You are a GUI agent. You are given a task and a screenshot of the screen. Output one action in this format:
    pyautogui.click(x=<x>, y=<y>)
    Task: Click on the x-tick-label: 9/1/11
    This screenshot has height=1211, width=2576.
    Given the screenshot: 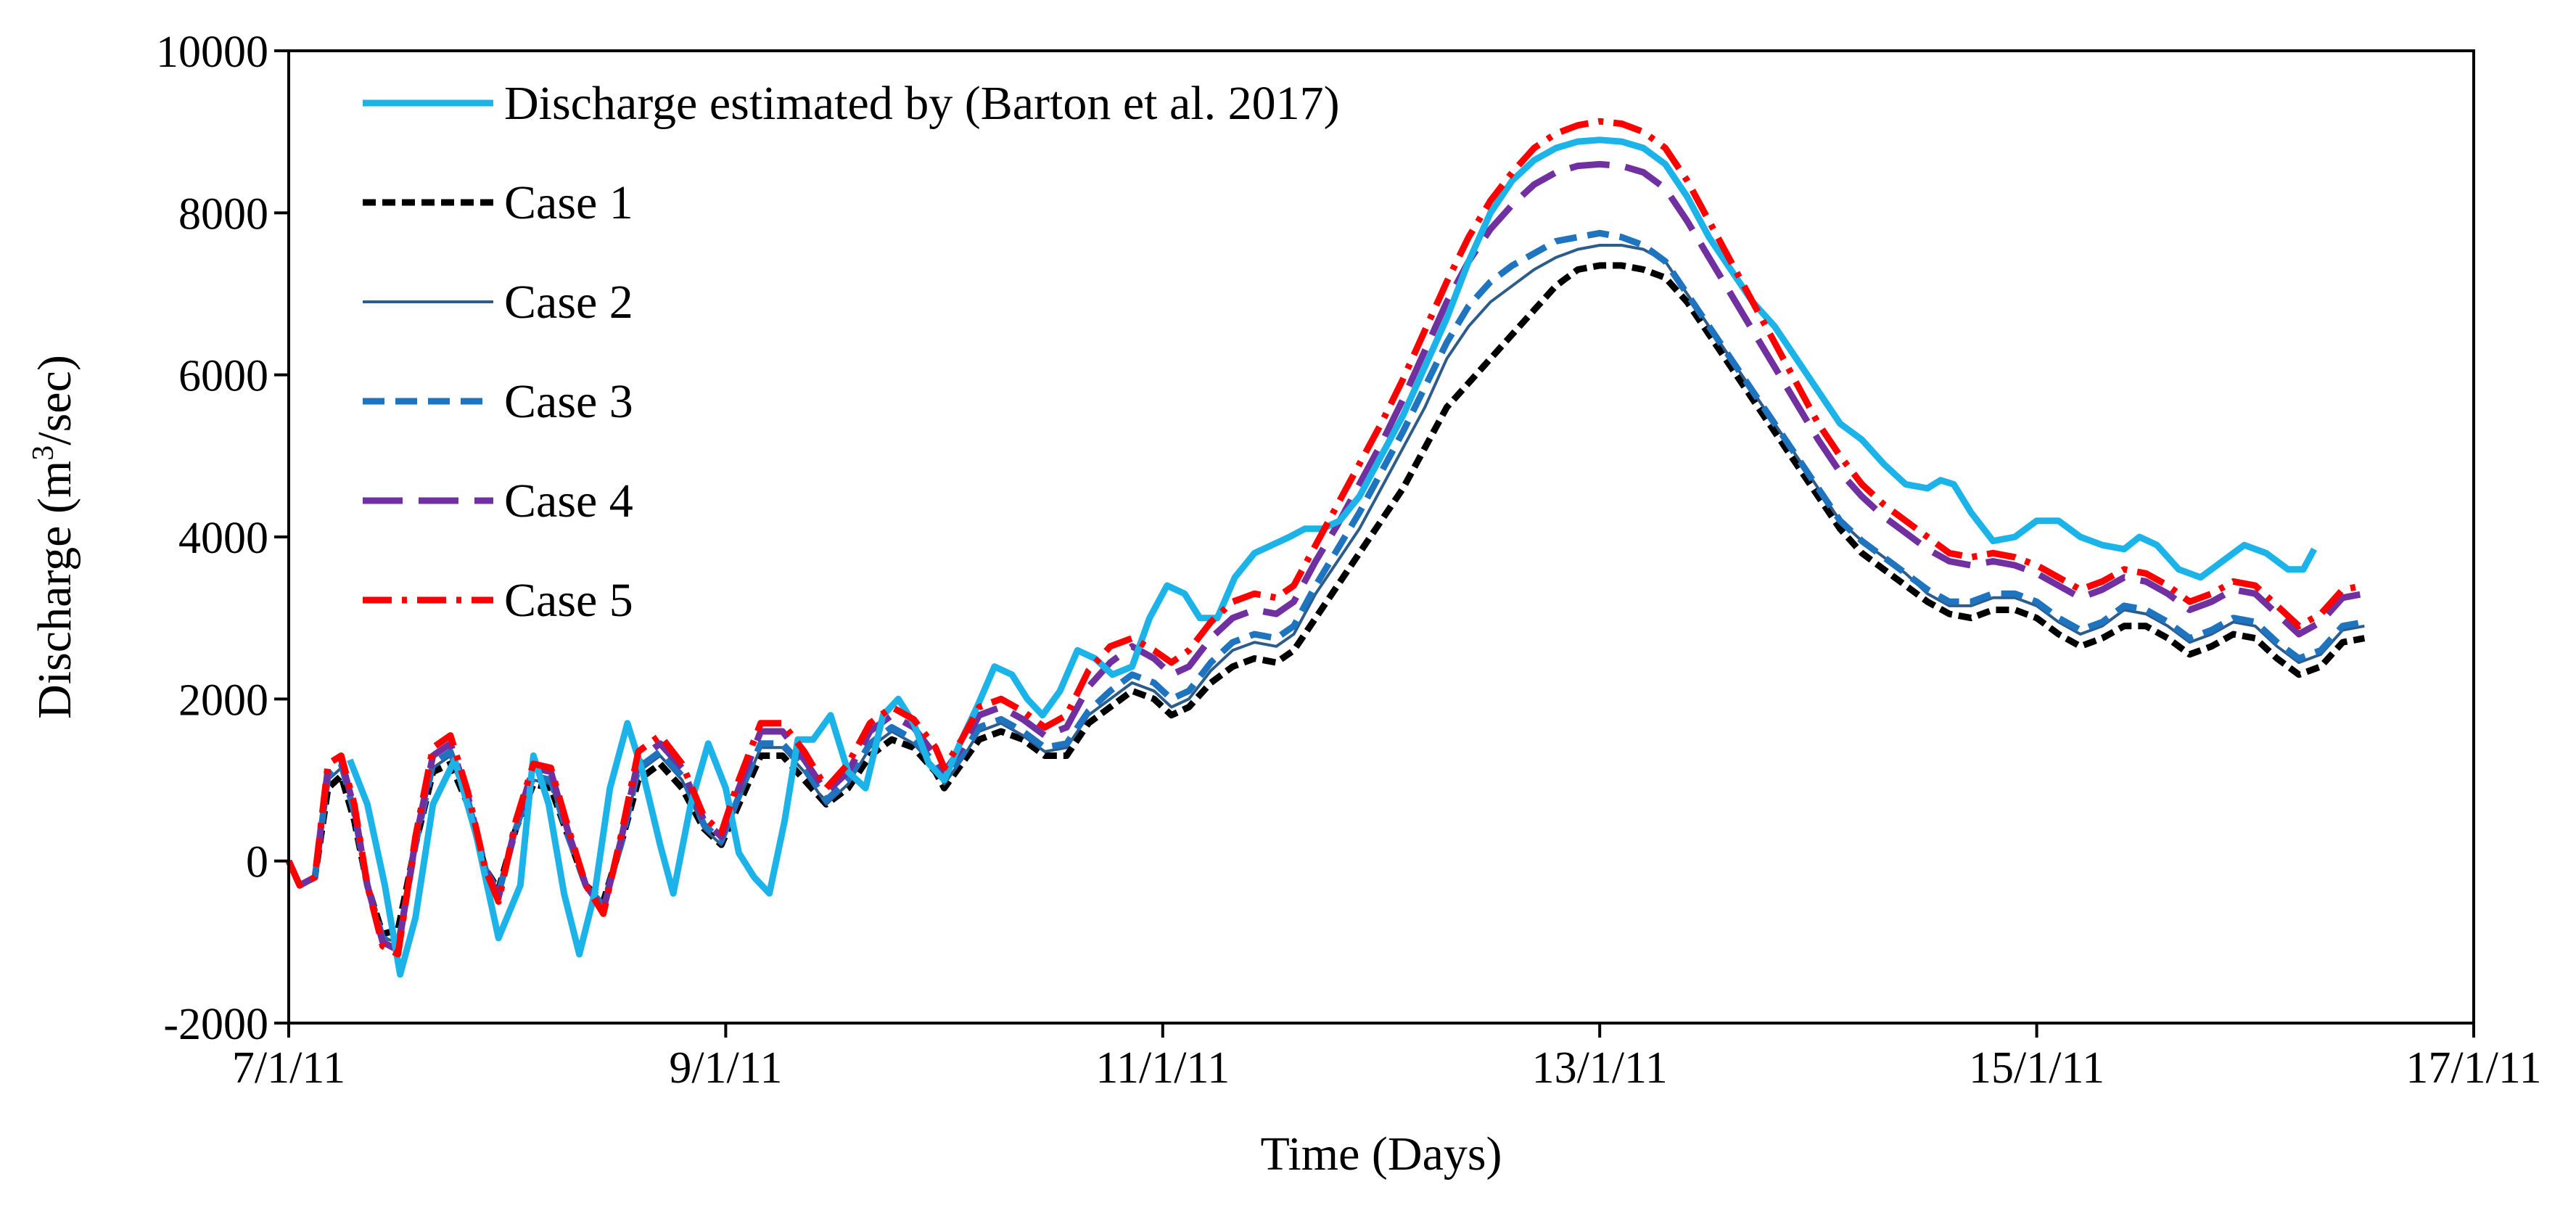 What is the action you would take?
    pyautogui.click(x=725, y=1068)
    